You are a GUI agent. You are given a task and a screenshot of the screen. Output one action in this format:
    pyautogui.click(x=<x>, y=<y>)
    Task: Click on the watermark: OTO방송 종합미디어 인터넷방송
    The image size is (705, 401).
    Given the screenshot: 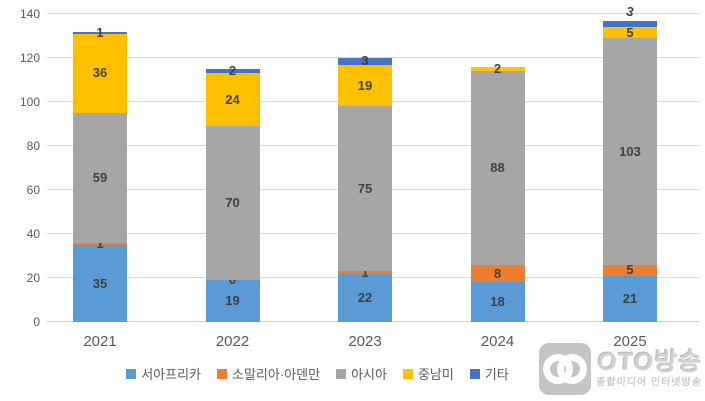 What is the action you would take?
    pyautogui.click(x=621, y=369)
    